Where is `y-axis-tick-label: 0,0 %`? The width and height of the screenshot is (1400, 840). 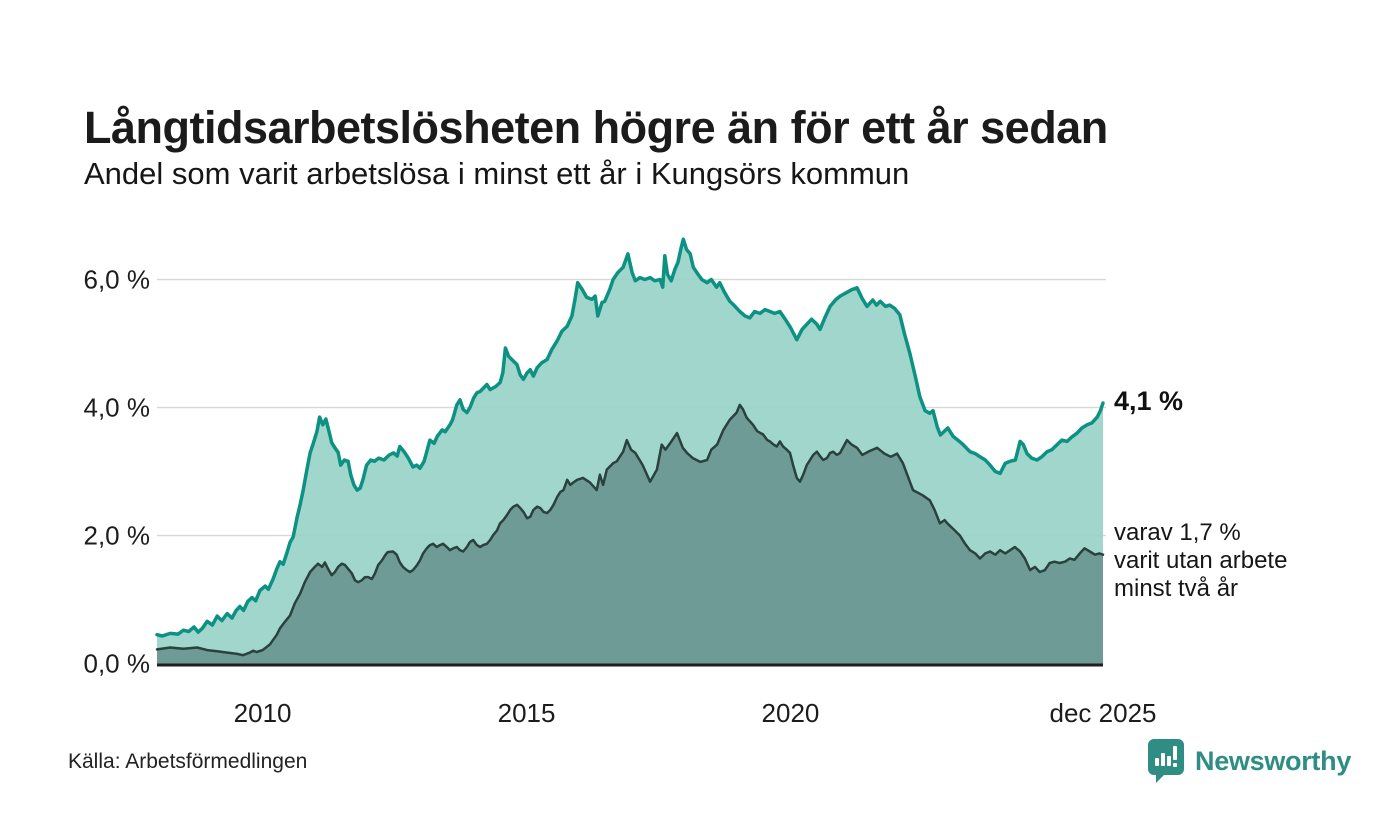 y-axis-tick-label: 0,0 % is located at coordinates (117, 664).